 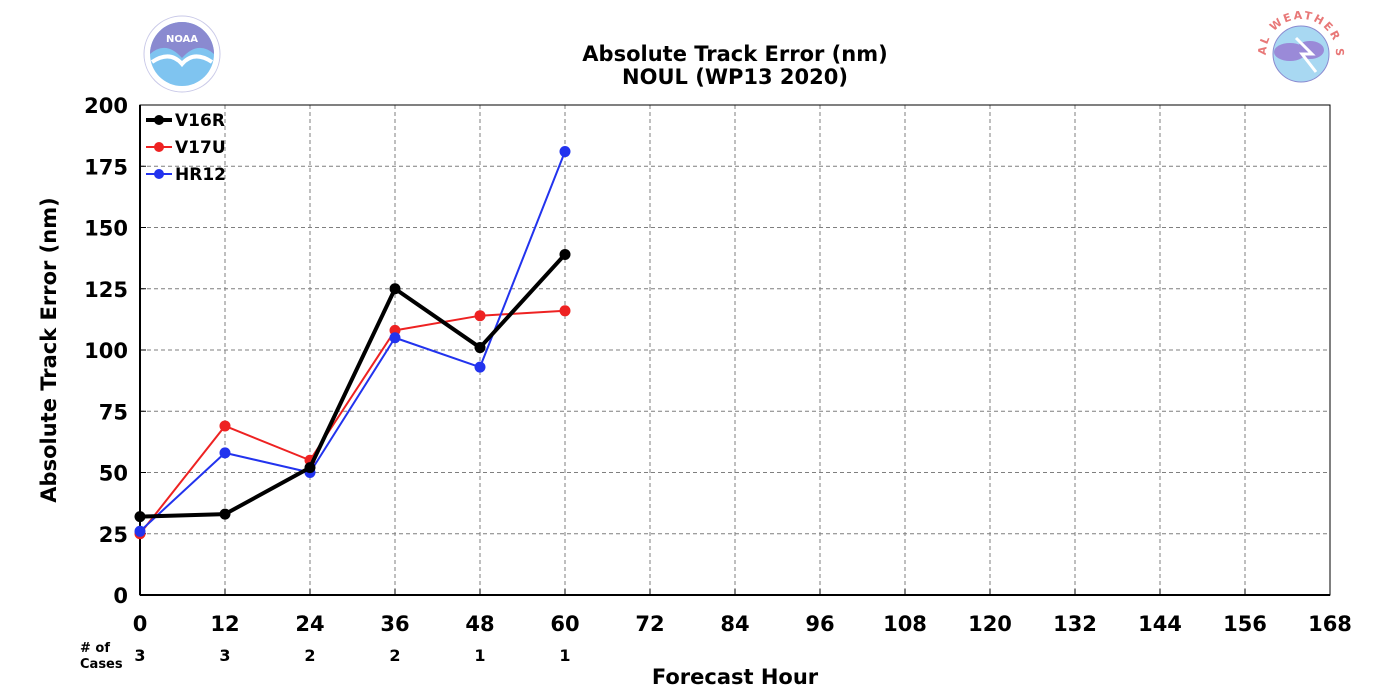 What do you see at coordinates (113, 412) in the screenshot?
I see `y-tick-label: 75` at bounding box center [113, 412].